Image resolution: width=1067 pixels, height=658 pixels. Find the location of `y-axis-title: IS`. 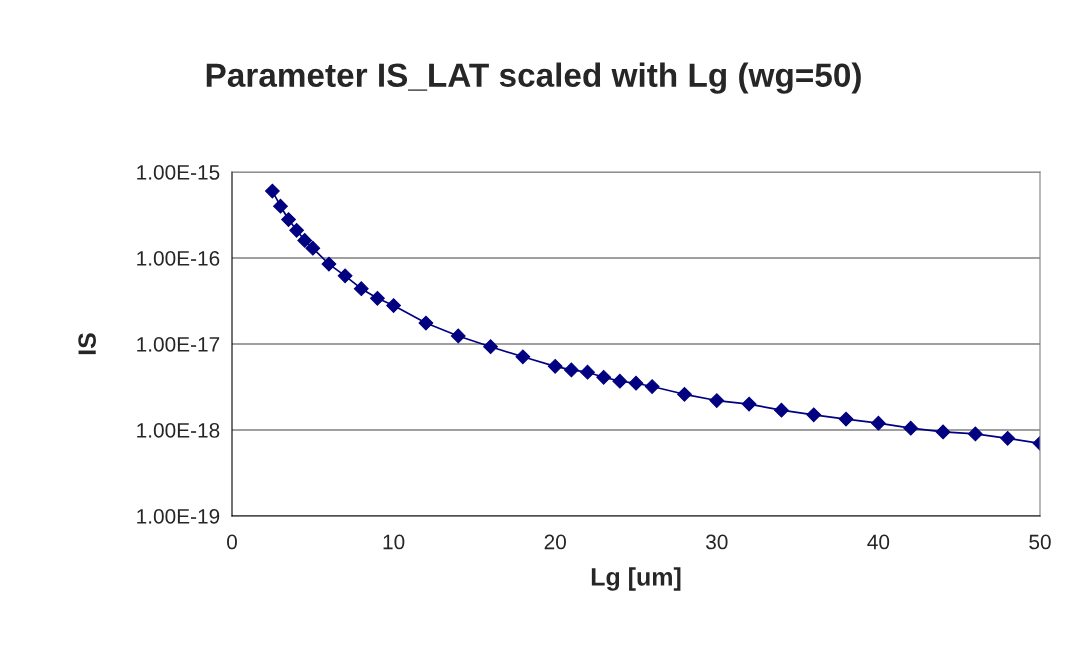

y-axis-title: IS is located at coordinates (87, 344).